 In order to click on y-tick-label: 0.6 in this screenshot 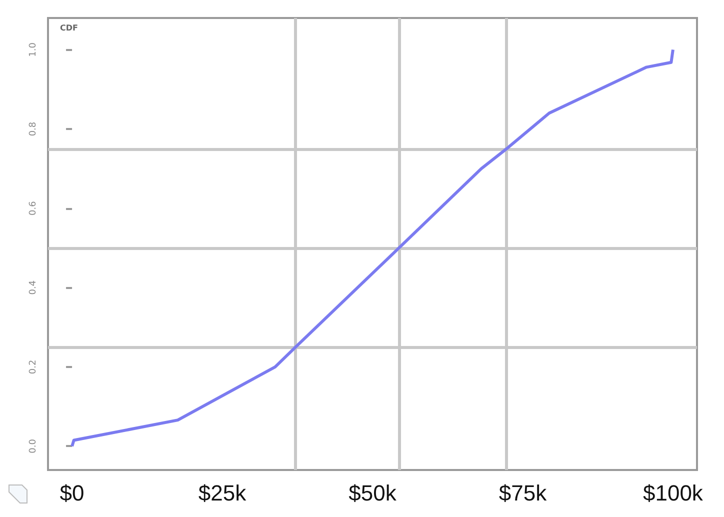, I will do `click(33, 208)`.